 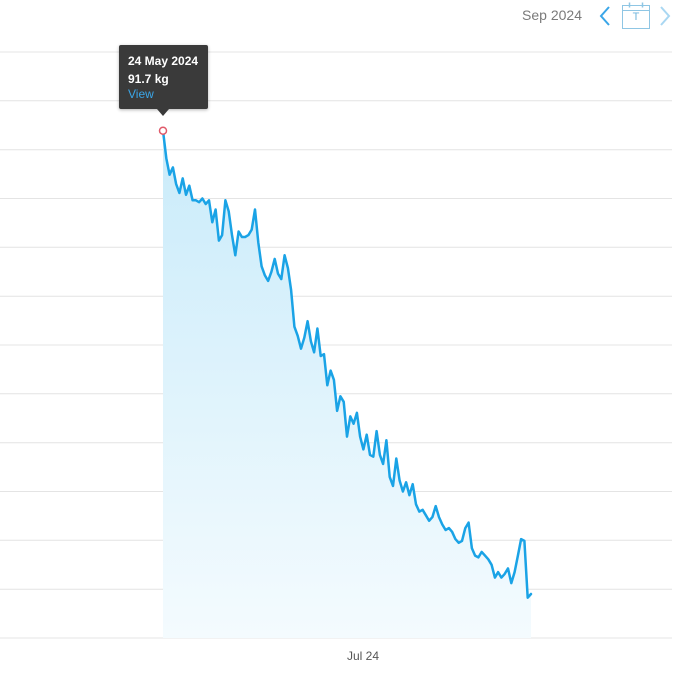 What do you see at coordinates (636, 16) in the screenshot?
I see `calendar-today-button: T` at bounding box center [636, 16].